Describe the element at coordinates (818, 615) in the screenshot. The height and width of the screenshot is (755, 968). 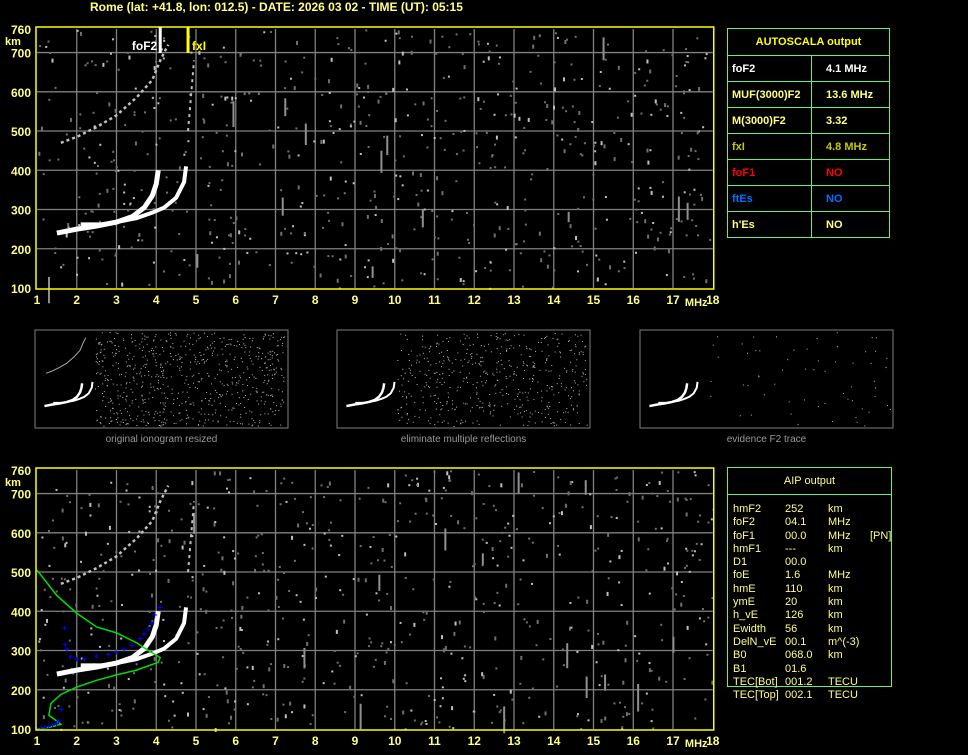
I see `aip-row-hve: h_vE 126 km` at that location.